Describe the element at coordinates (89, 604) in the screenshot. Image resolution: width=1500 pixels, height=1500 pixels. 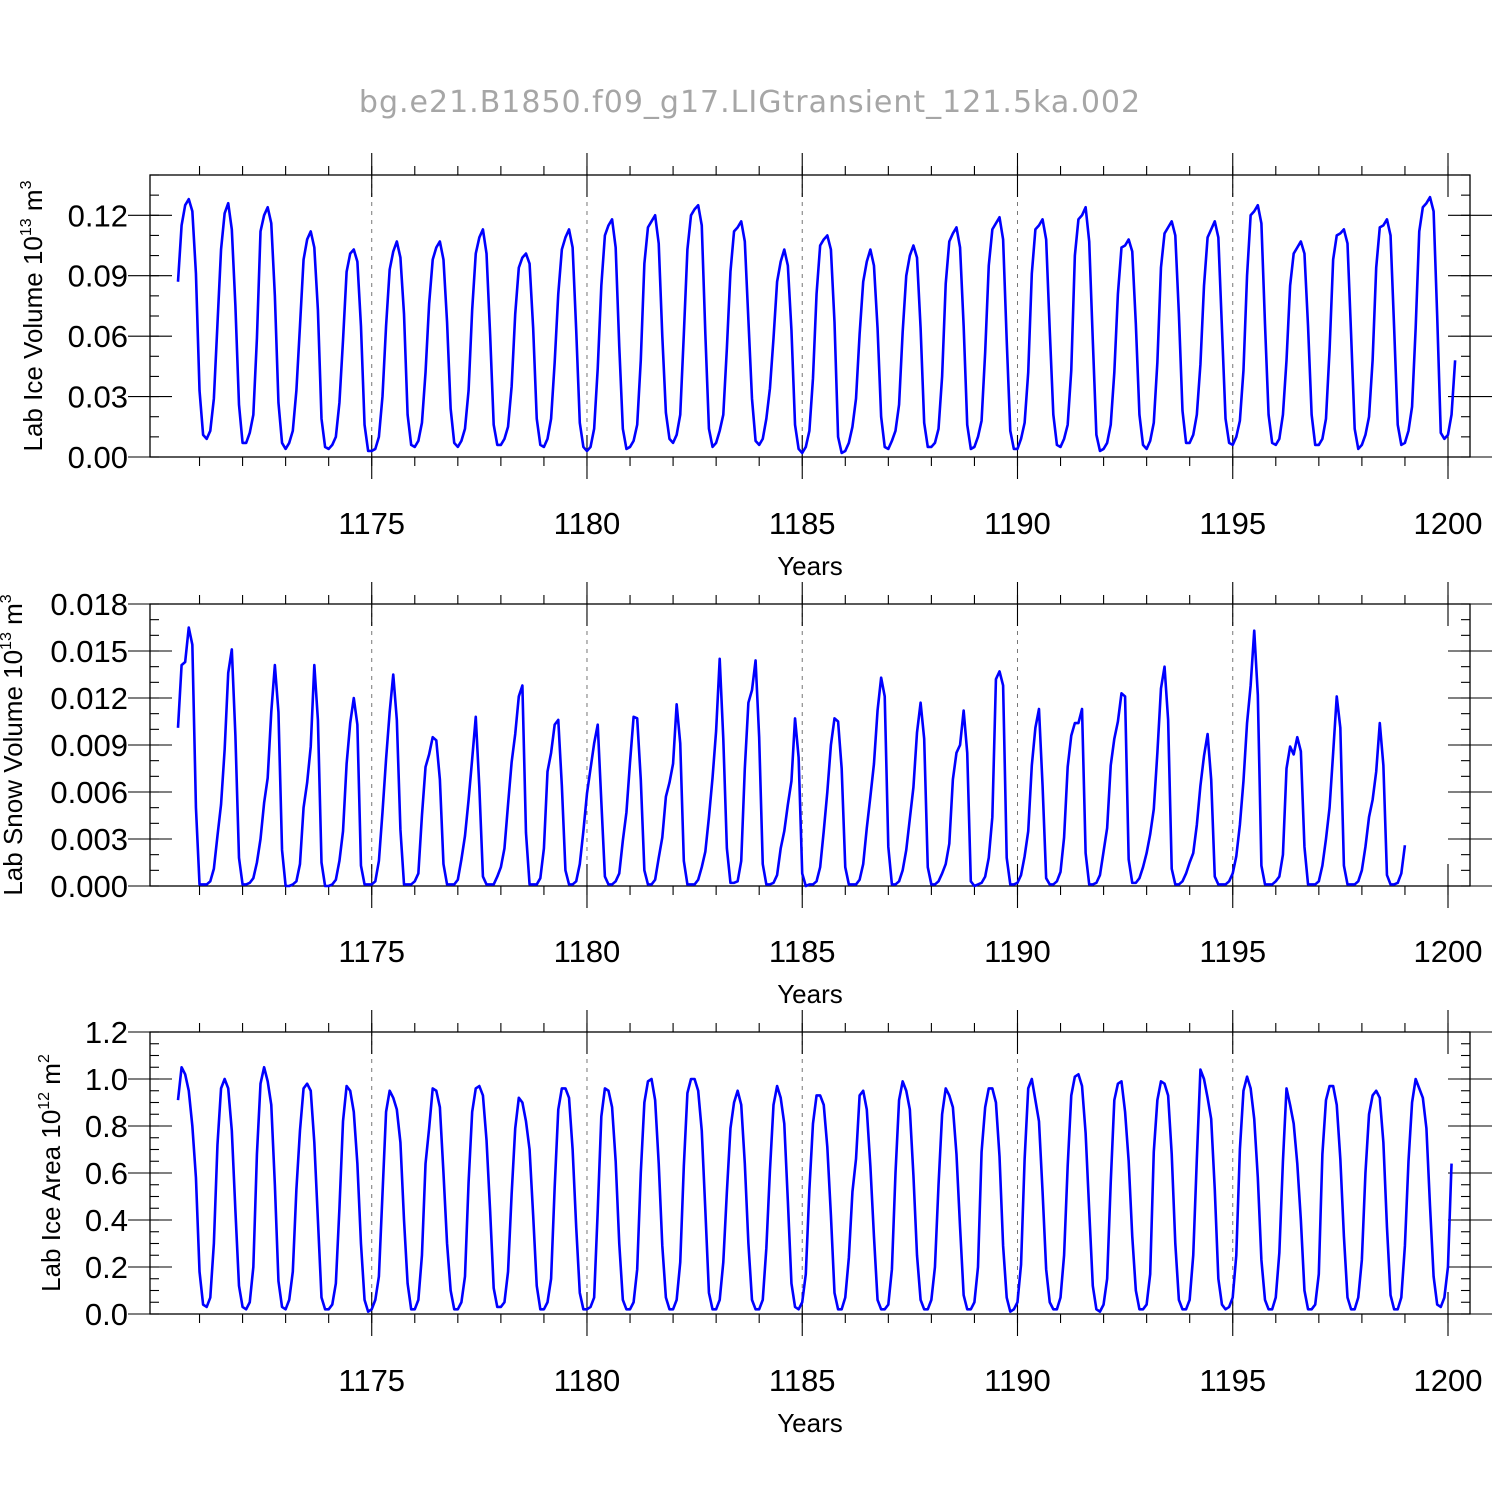
I see `y-tick-label: 0.018` at that location.